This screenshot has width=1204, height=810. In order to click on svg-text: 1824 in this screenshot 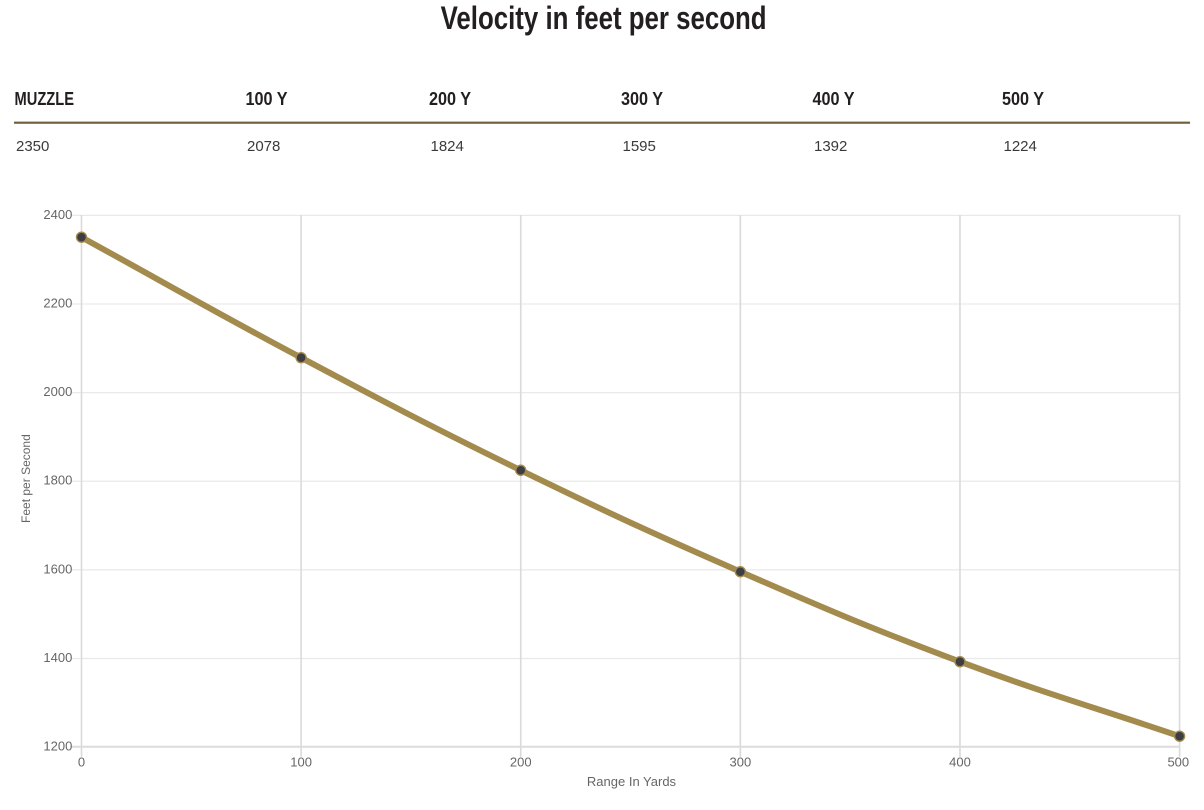, I will do `click(447, 146)`.